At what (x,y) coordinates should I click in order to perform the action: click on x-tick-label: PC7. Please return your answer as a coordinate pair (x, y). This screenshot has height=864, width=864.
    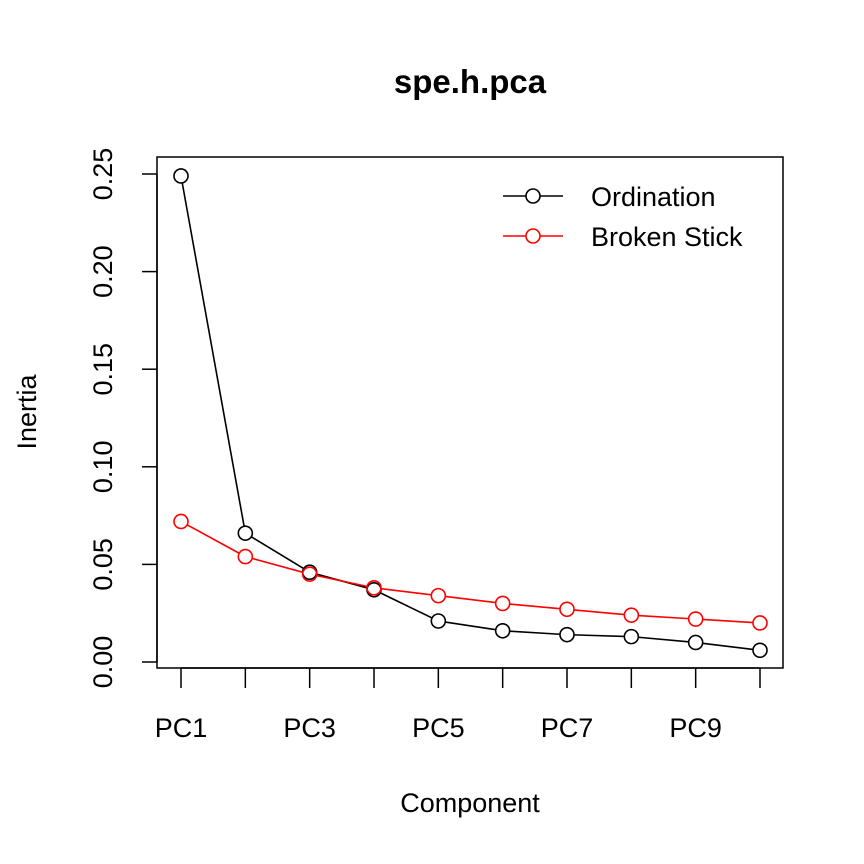
    Looking at the image, I should click on (567, 728).